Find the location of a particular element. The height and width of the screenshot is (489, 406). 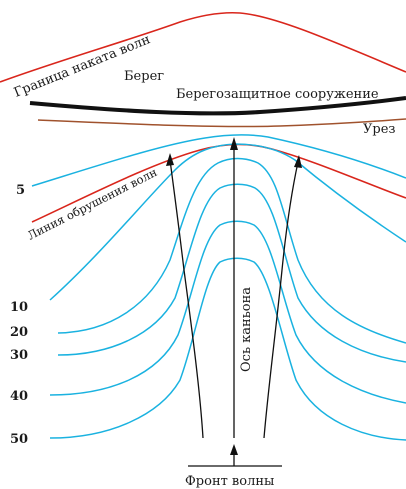

depth-label: 5 is located at coordinates (20, 190).